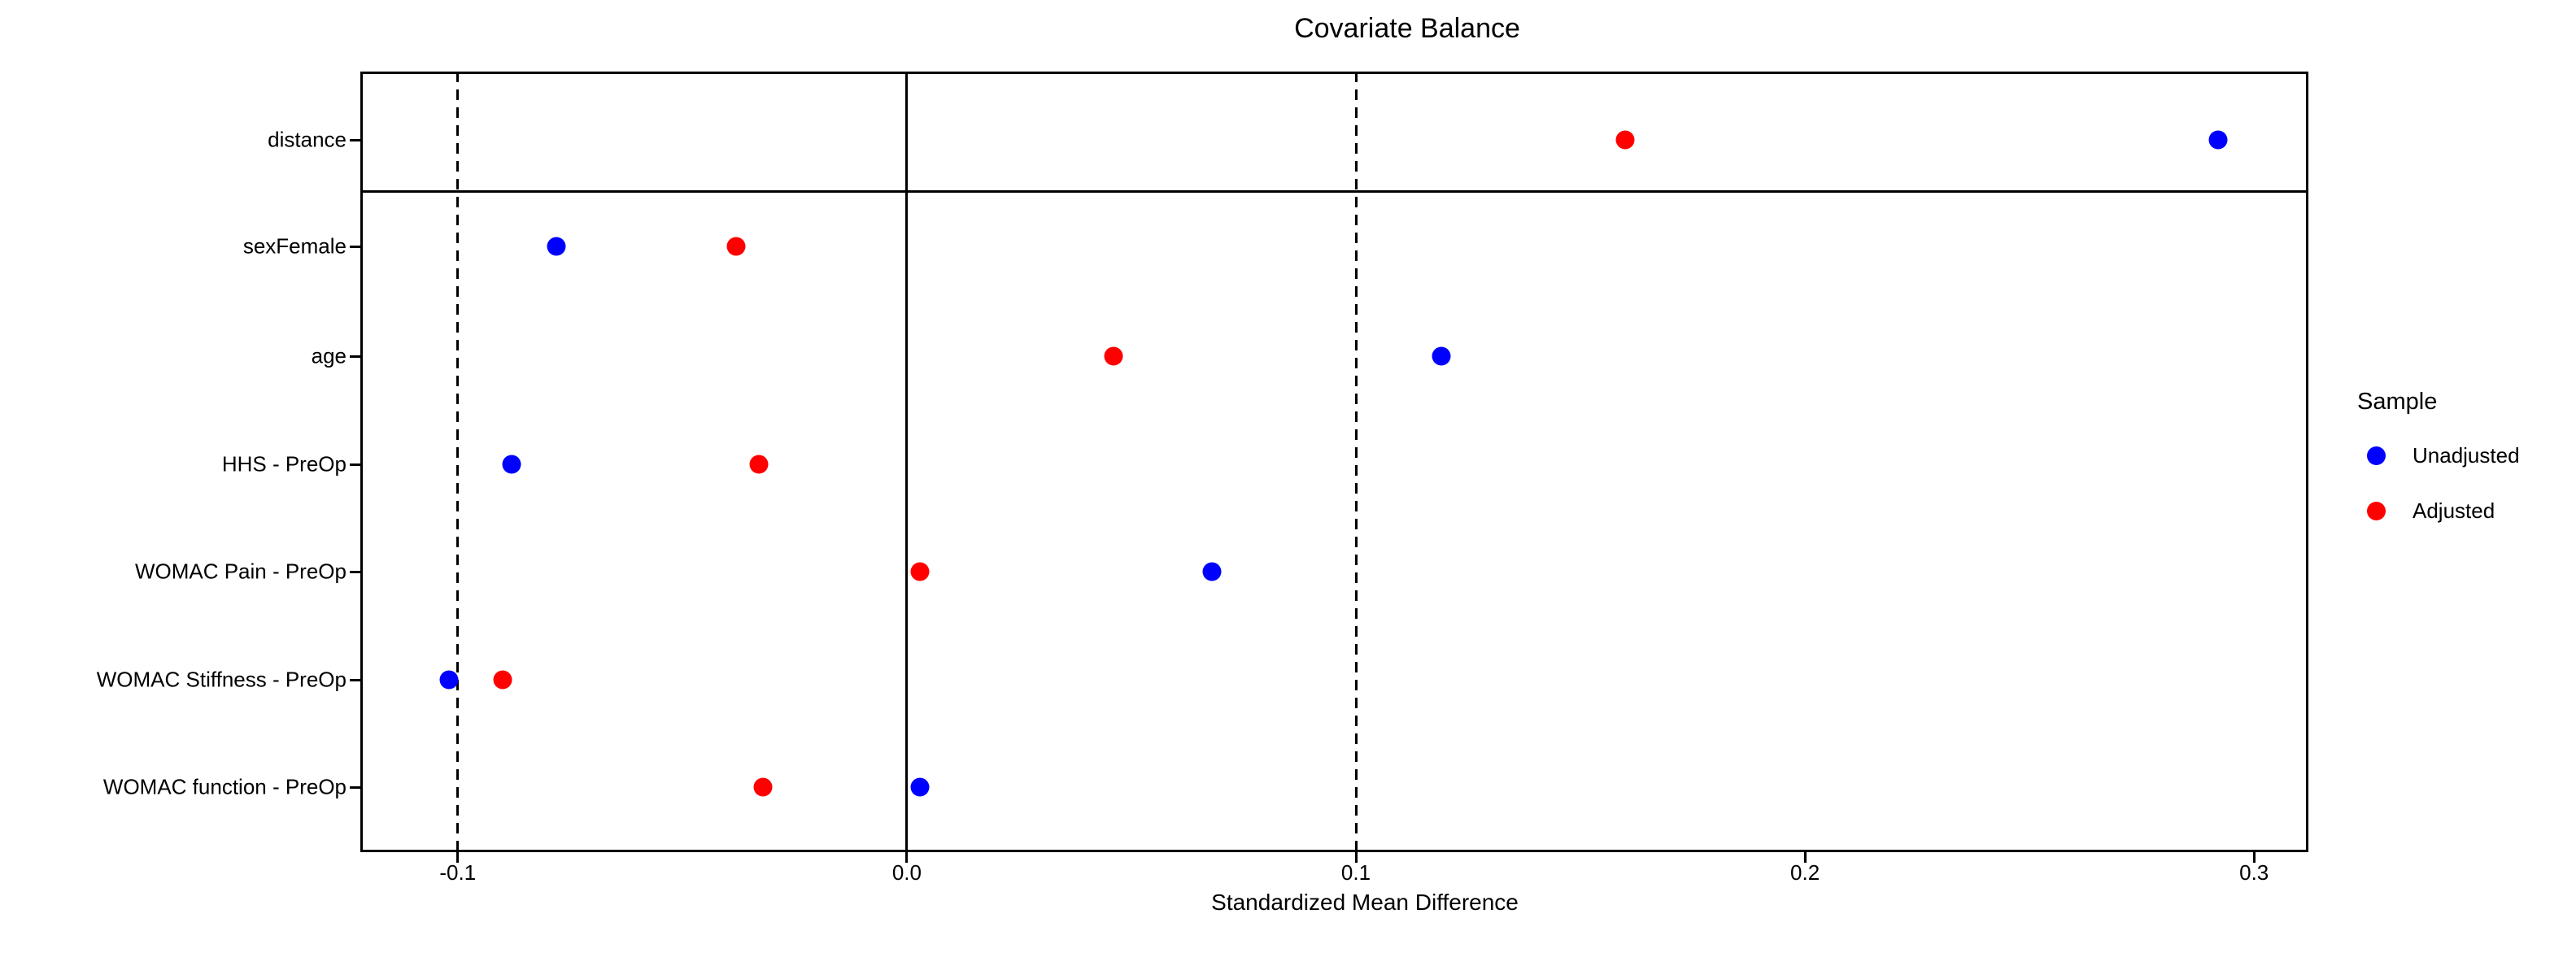 The height and width of the screenshot is (953, 2576). I want to click on legend-item-label: Unadjusted, so click(2466, 456).